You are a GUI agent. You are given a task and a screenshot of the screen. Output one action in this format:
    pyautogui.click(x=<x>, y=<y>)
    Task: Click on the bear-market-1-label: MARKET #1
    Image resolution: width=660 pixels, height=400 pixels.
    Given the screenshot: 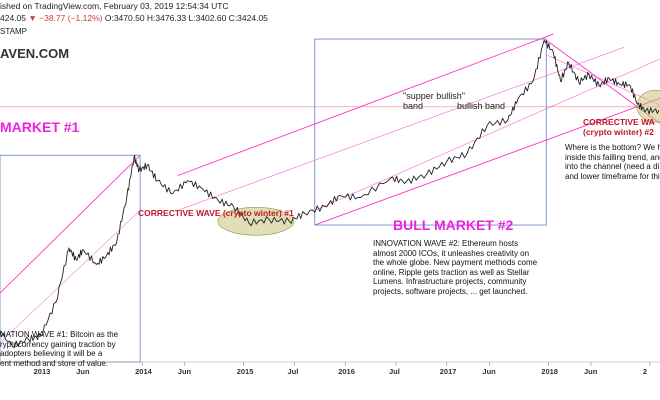 What is the action you would take?
    pyautogui.click(x=40, y=127)
    